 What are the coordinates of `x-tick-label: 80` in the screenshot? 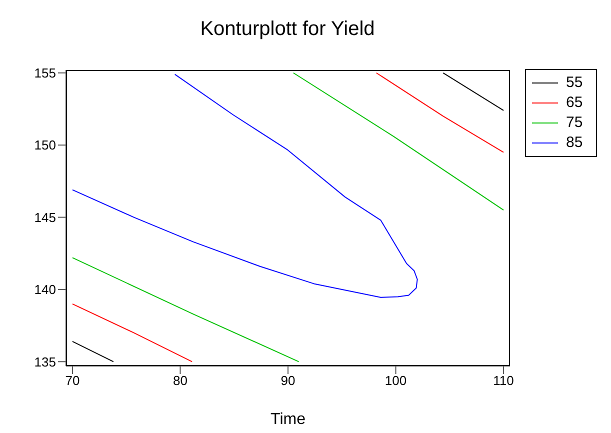 It's located at (180, 380).